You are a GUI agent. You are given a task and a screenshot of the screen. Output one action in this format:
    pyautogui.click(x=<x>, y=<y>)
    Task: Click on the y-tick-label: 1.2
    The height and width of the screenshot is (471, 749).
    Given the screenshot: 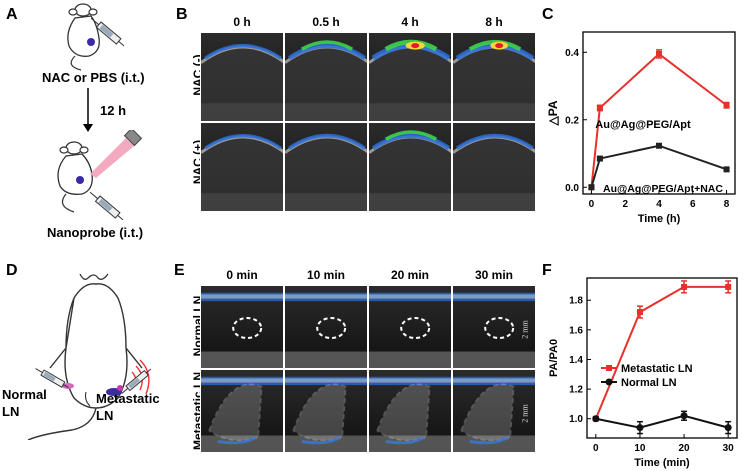 What is the action you would take?
    pyautogui.click(x=576, y=390)
    